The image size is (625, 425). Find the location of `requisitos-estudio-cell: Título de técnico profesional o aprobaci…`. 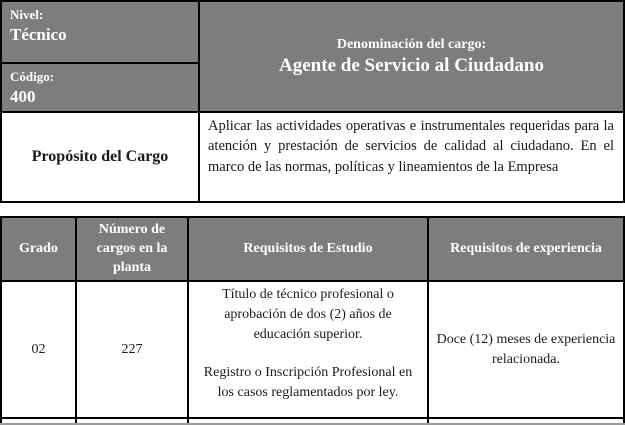

requisitos-estudio-cell: Título de técnico profesional o aprobaci… is located at coordinates (308, 350).